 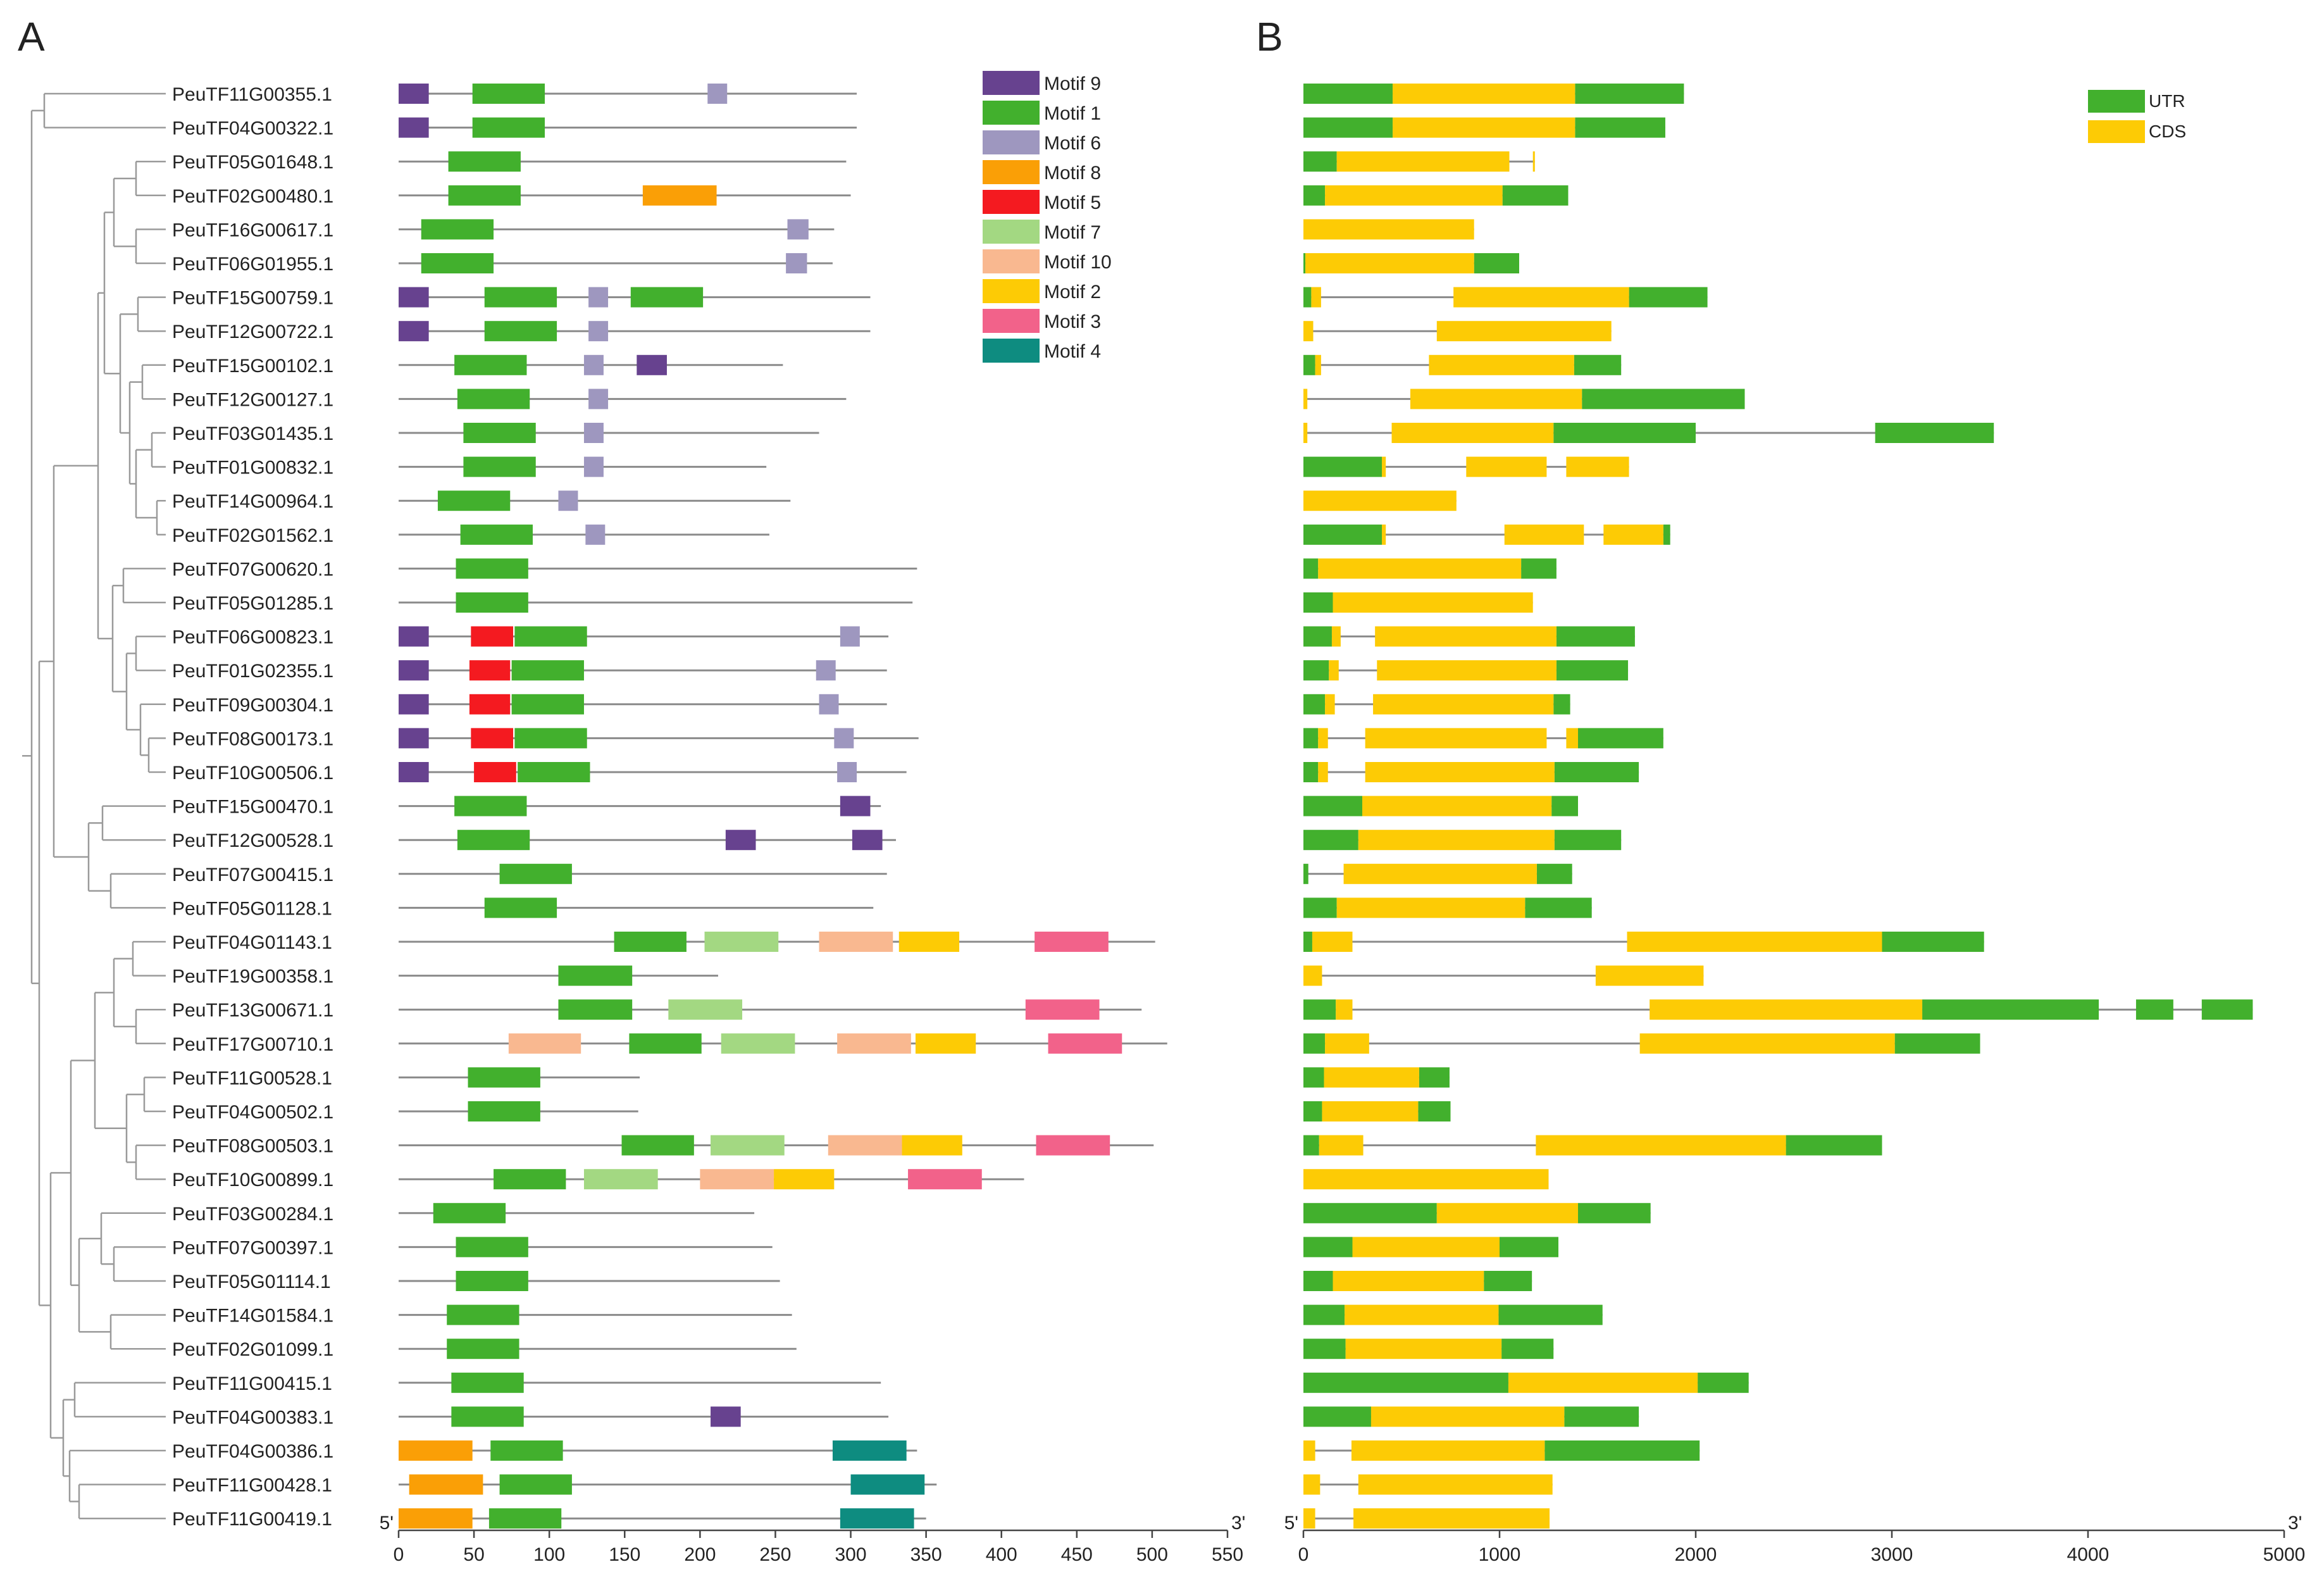 I want to click on gene-label: PeuTF11G00528.1, so click(x=252, y=1078).